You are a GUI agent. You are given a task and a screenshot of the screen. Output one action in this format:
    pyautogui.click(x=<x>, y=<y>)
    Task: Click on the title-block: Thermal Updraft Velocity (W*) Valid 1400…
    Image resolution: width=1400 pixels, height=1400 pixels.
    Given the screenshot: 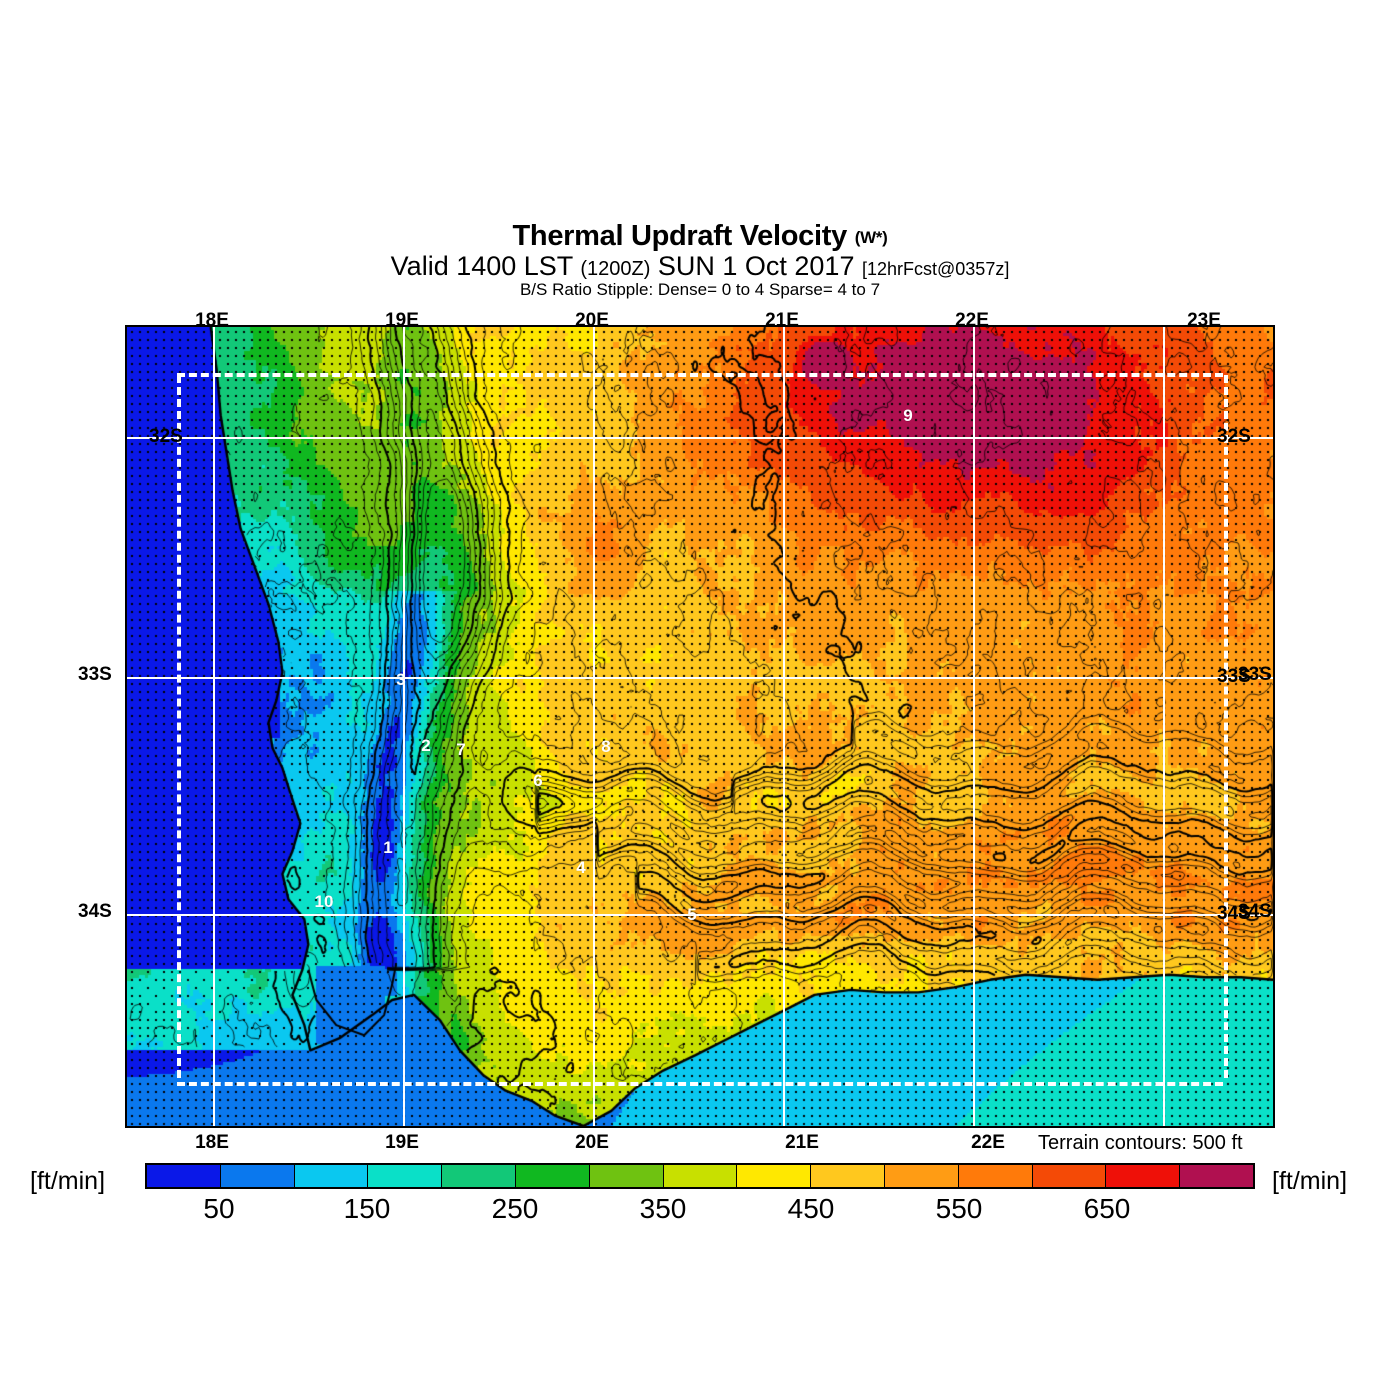 What is the action you would take?
    pyautogui.click(x=700, y=261)
    